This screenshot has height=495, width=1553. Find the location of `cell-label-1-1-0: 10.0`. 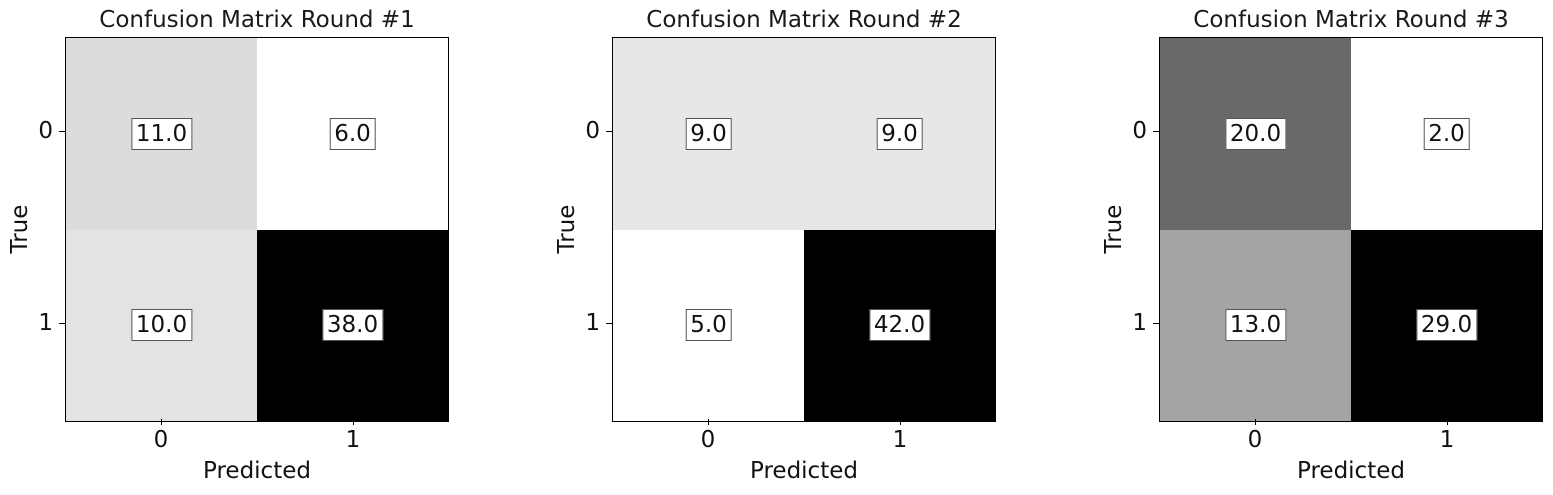

cell-label-1-1-0: 10.0 is located at coordinates (161, 325).